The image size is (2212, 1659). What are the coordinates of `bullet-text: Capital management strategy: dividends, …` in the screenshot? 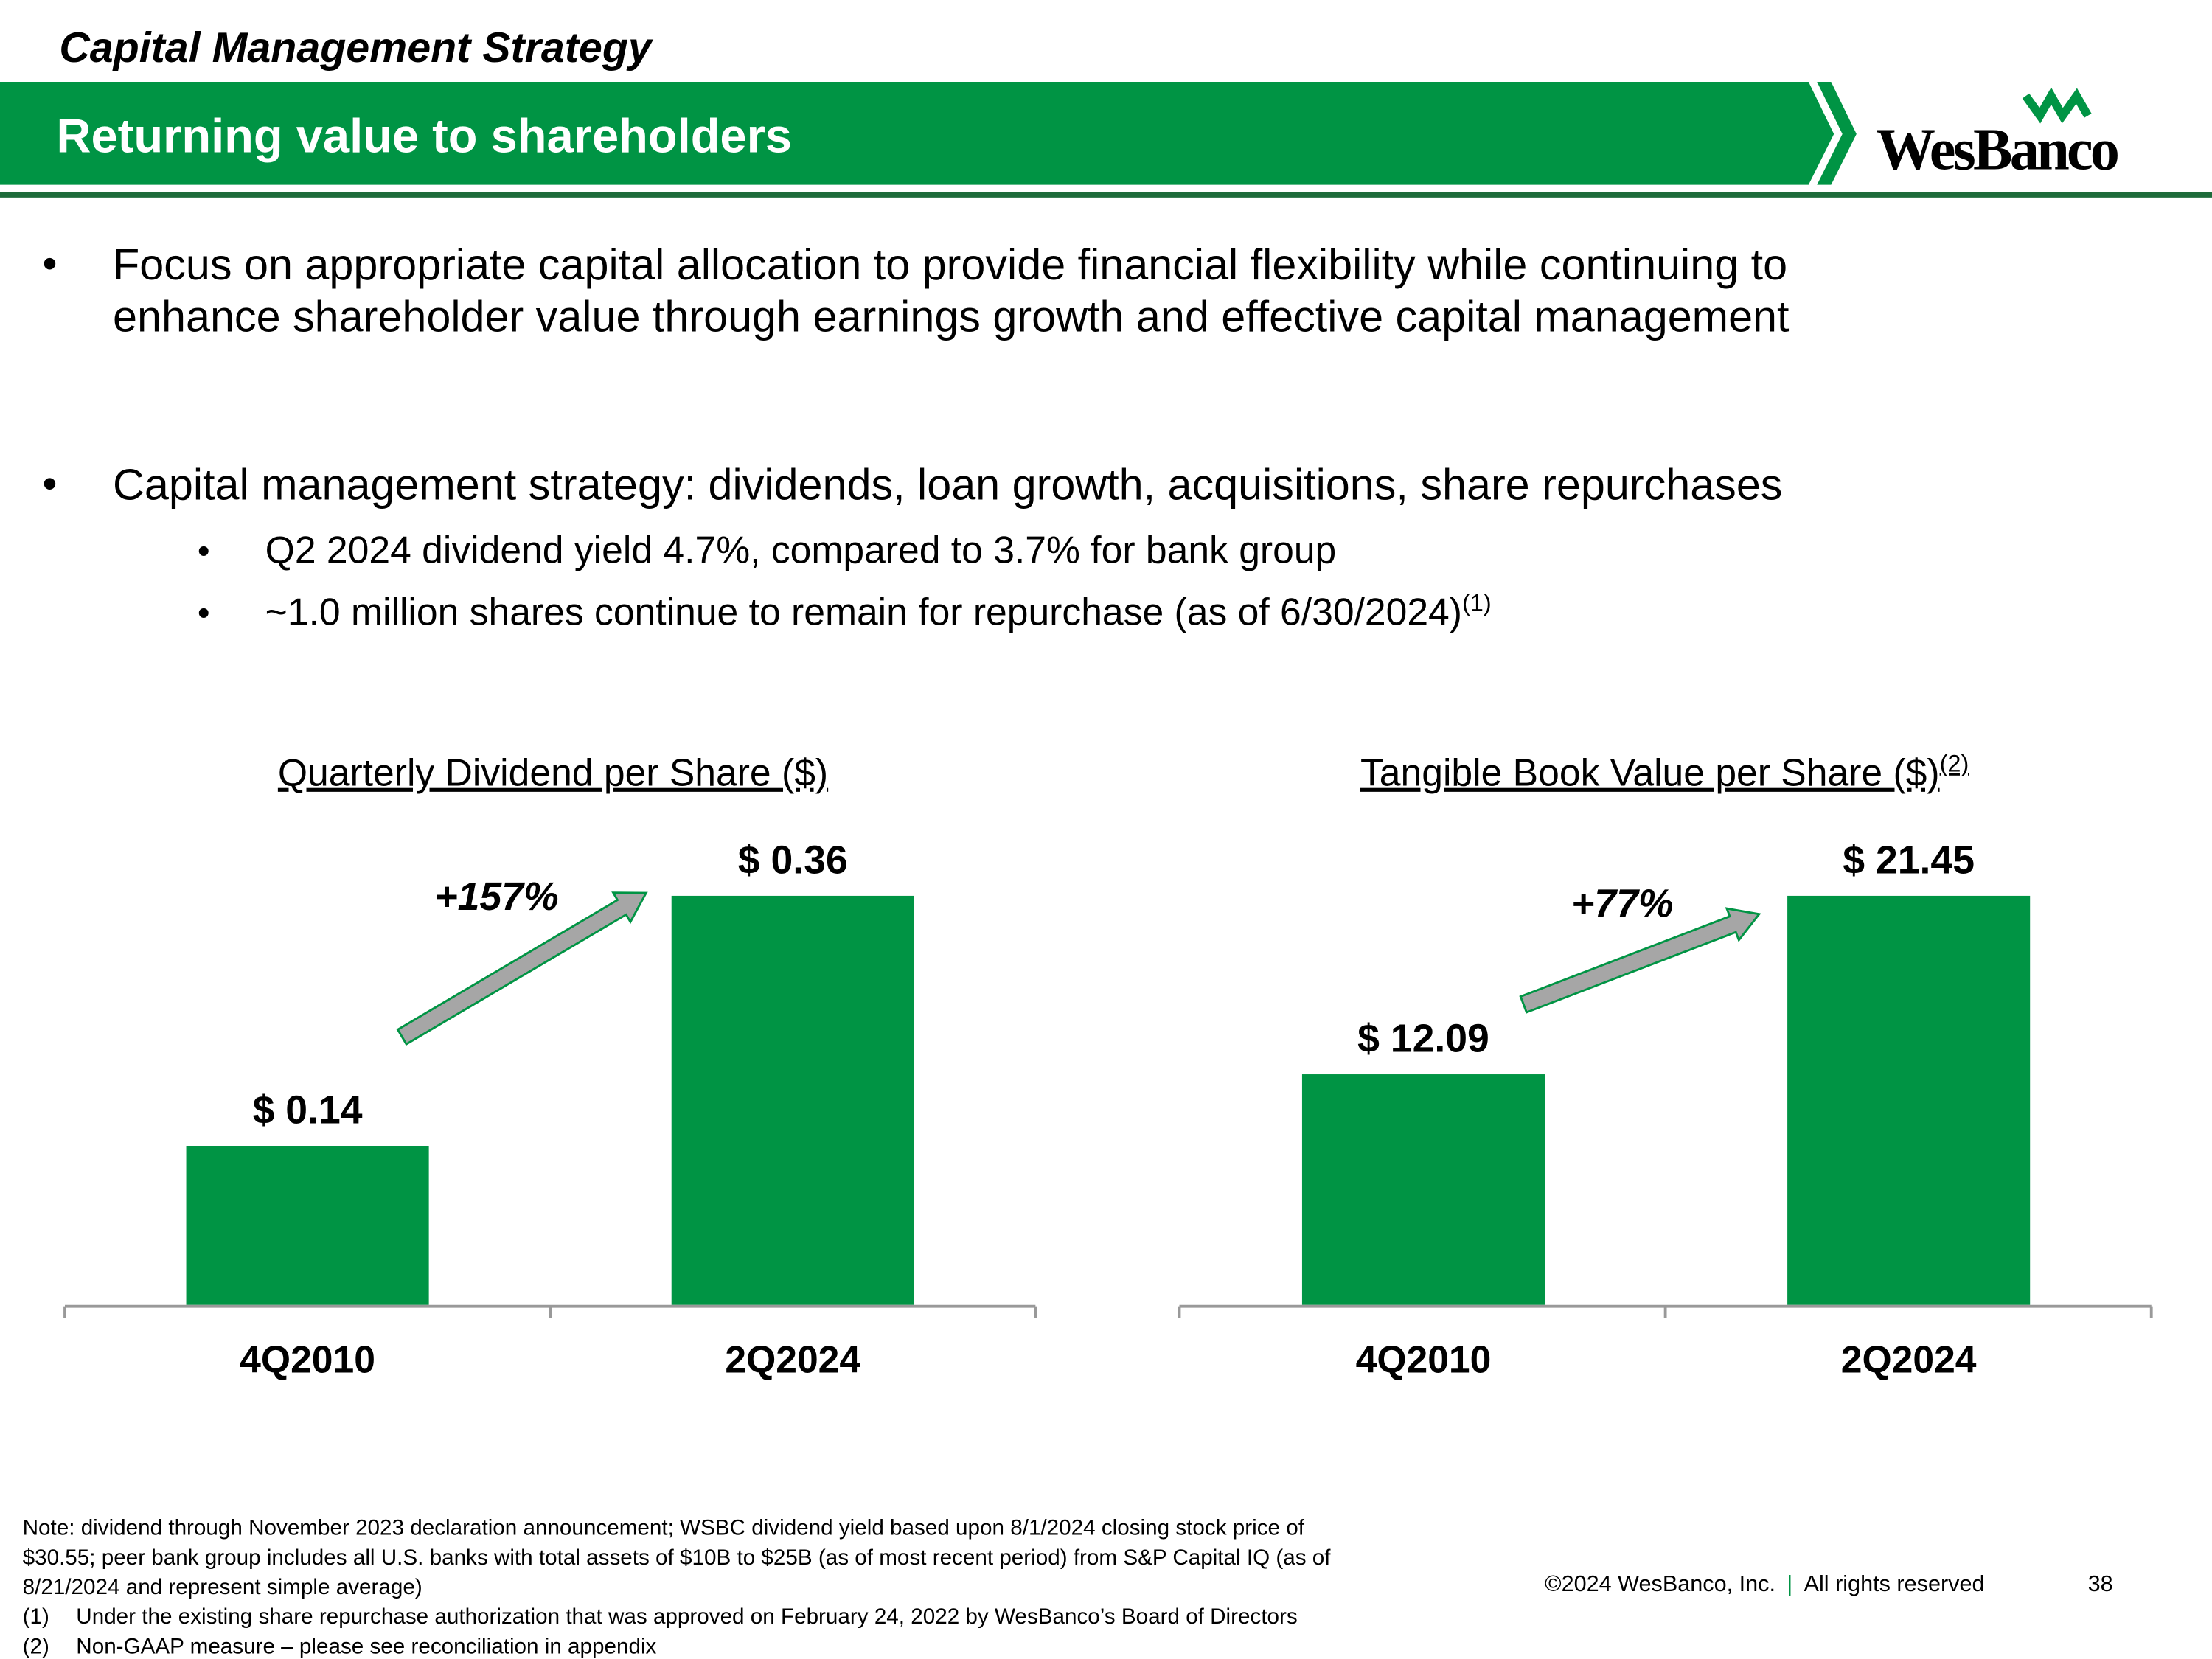 It's located at (947, 484).